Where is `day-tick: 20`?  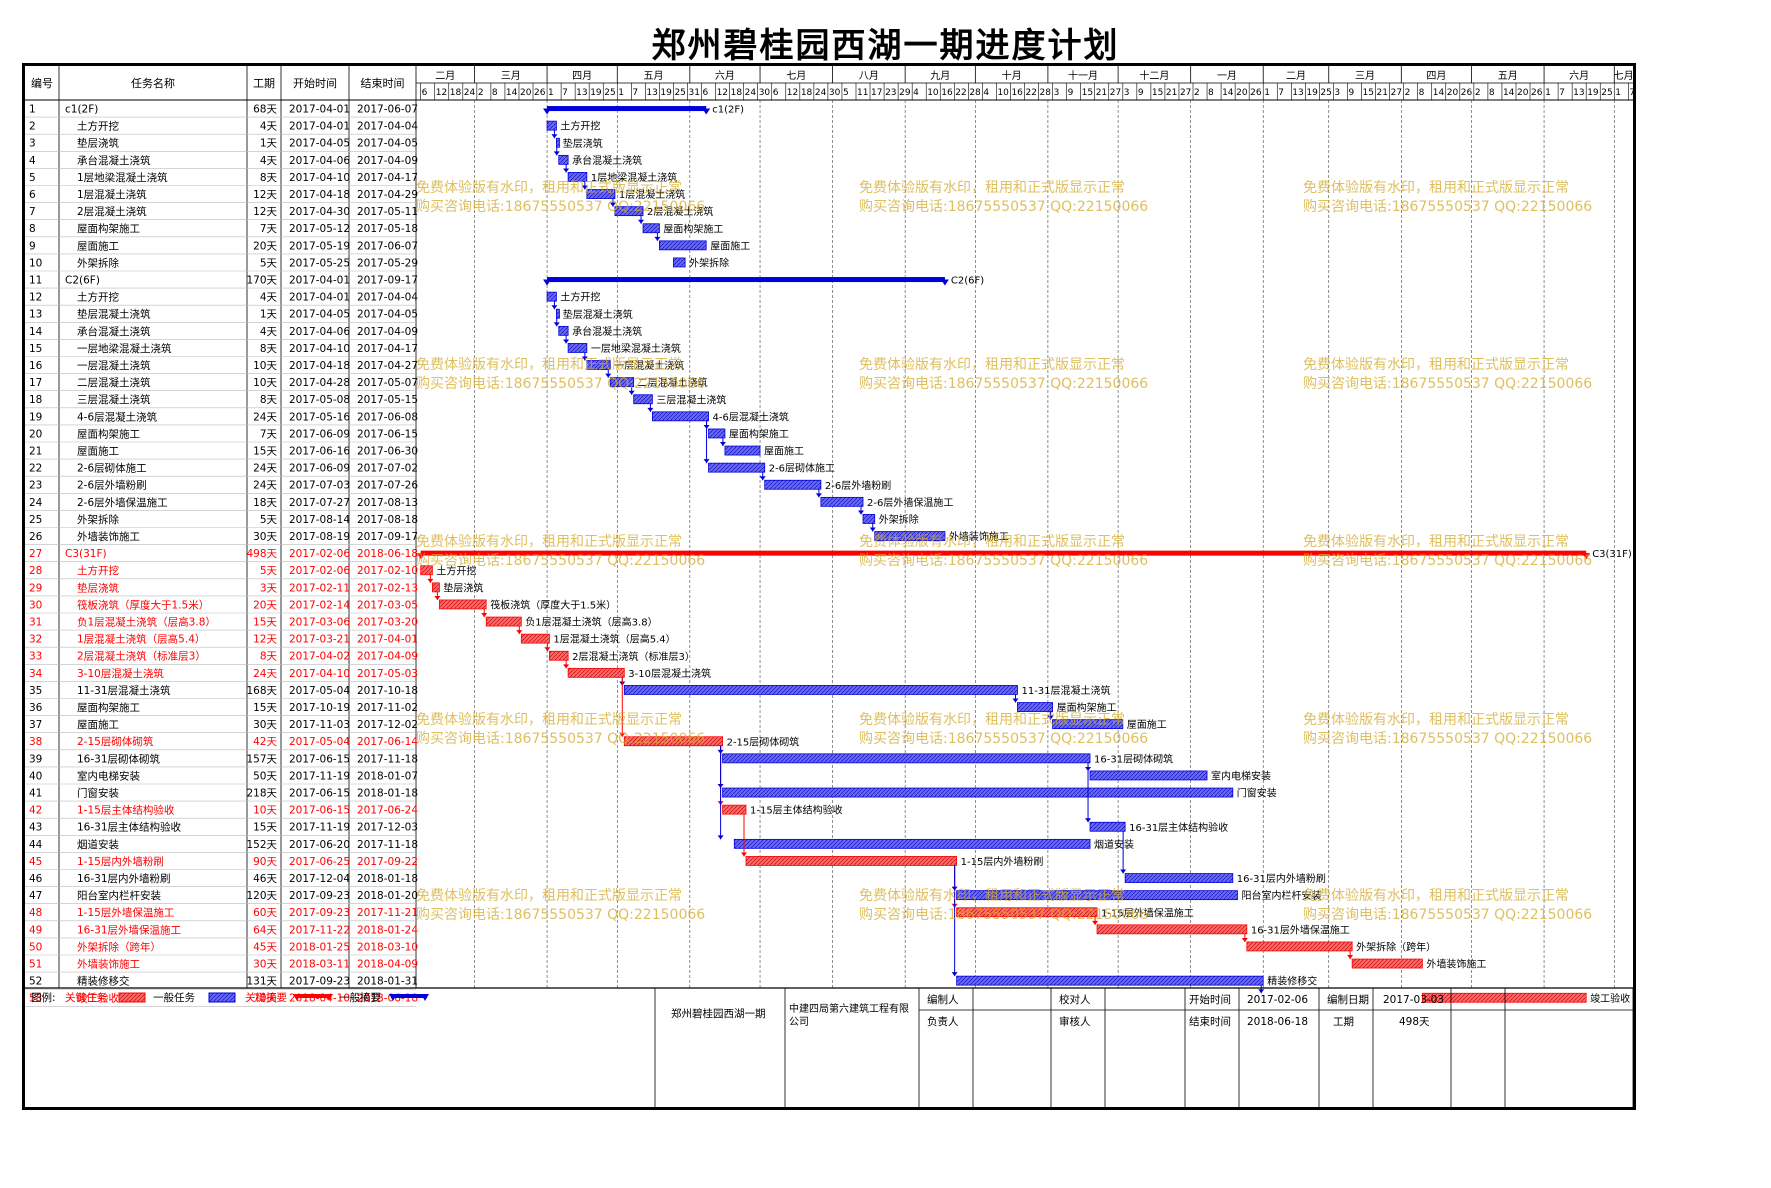 day-tick: 20 is located at coordinates (526, 93).